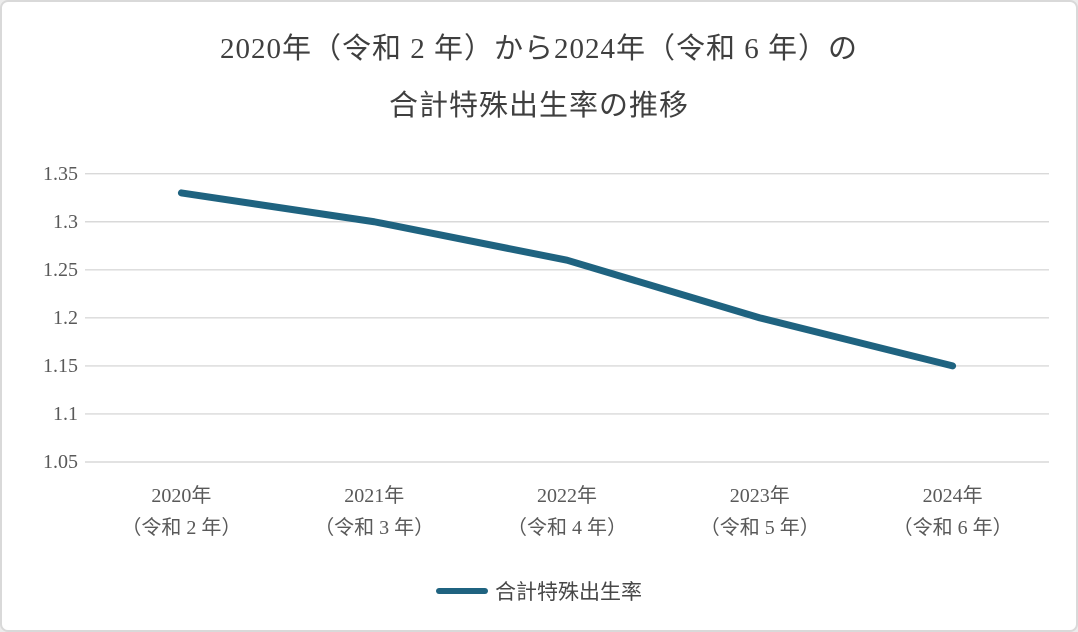 The height and width of the screenshot is (632, 1078). I want to click on x-tick-label: 2020年 （令和 2 年）, so click(181, 512).